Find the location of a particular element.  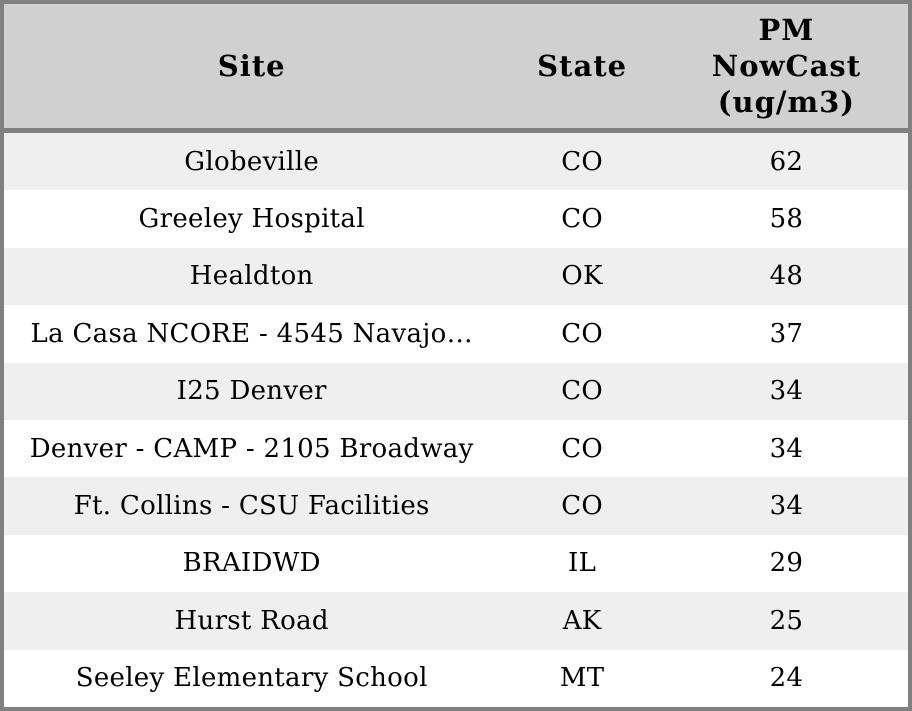

site-cell: Globeville is located at coordinates (252, 161).